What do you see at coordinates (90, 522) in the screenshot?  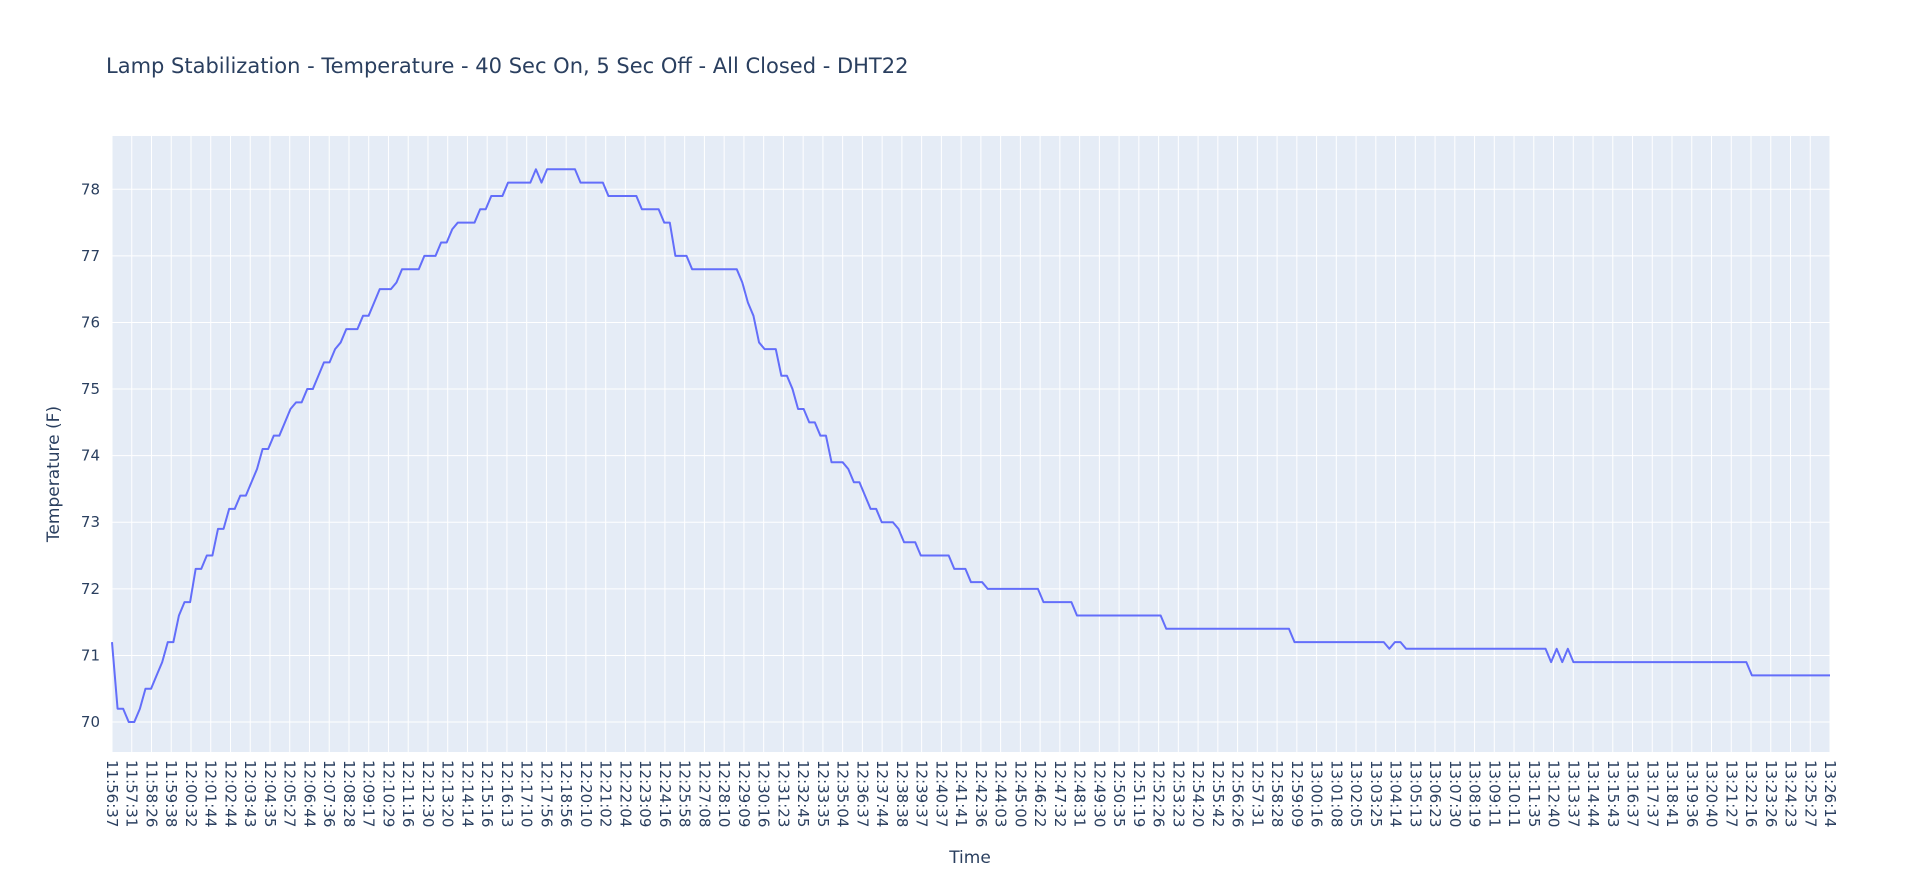 I see `y-tick-label: 73` at bounding box center [90, 522].